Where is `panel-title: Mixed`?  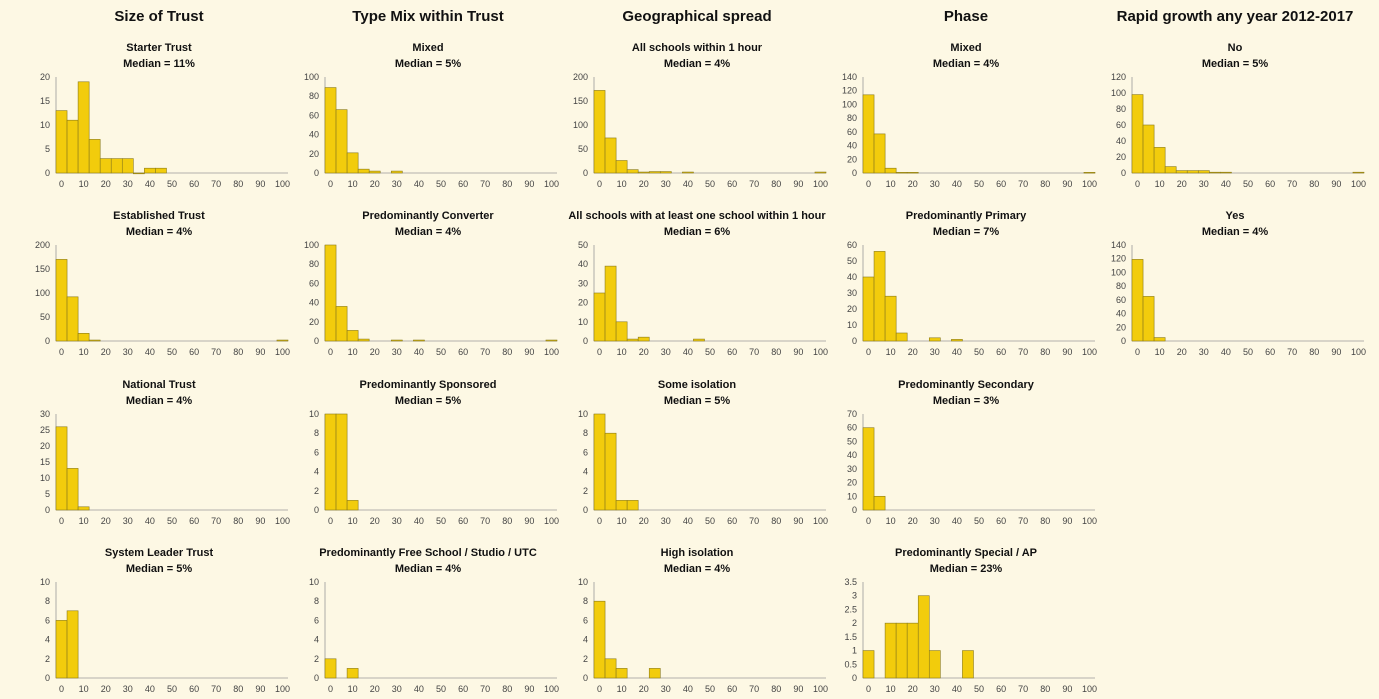
panel-title: Mixed is located at coordinates (966, 48).